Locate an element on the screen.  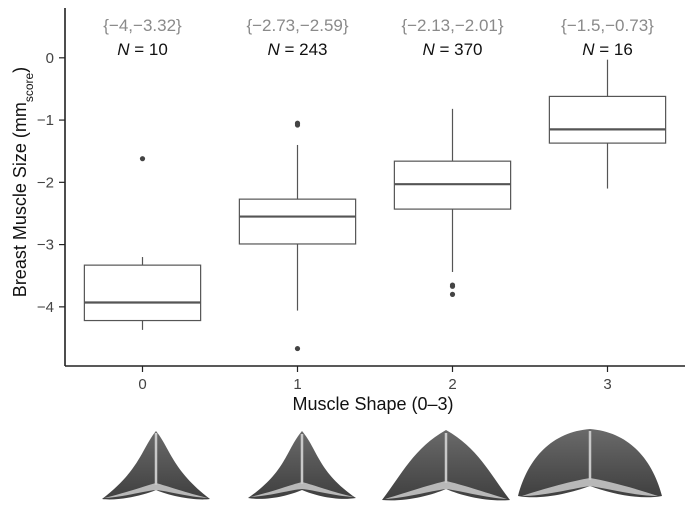
y-tick-label-0: 0 is located at coordinates (50, 58).